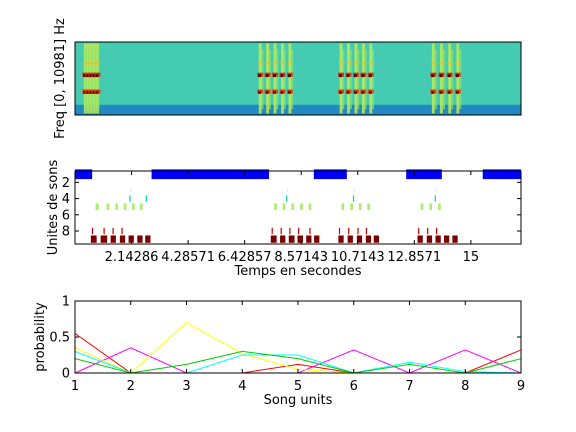 Image resolution: width=576 pixels, height=432 pixels. Describe the element at coordinates (298, 362) in the screenshot. I see `probability-series-line` at that location.